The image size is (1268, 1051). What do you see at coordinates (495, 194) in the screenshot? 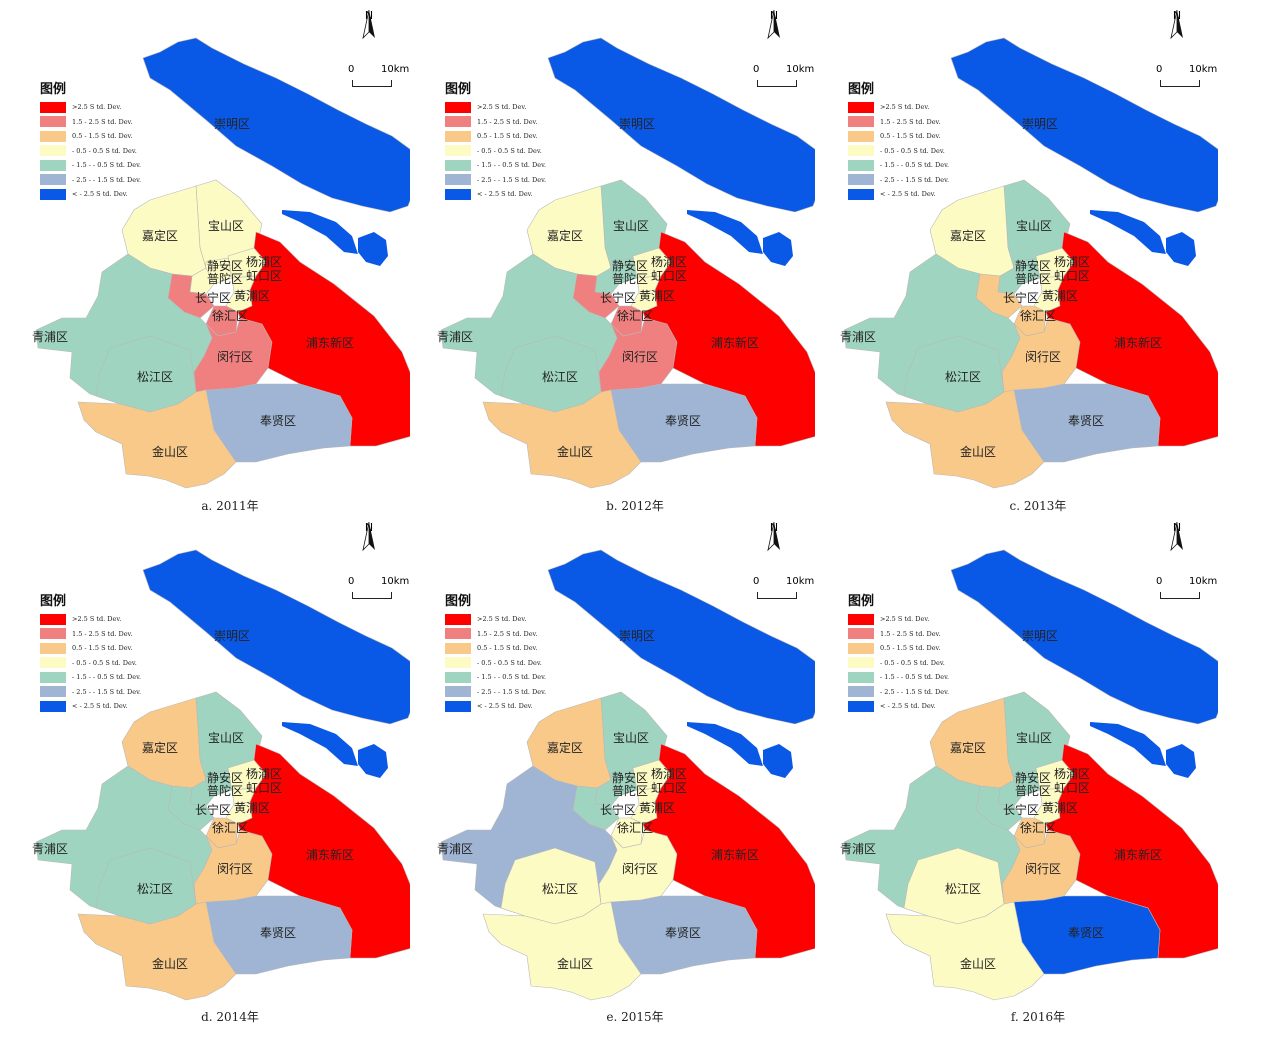
I see `legend-item: < - 2.5 S td. Dev.` at bounding box center [495, 194].